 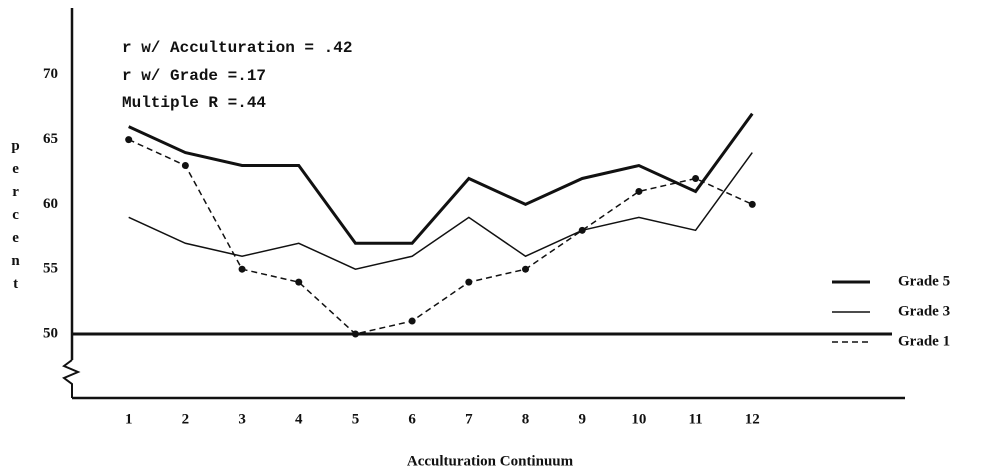 I want to click on x-tick-label: 6, so click(x=412, y=419).